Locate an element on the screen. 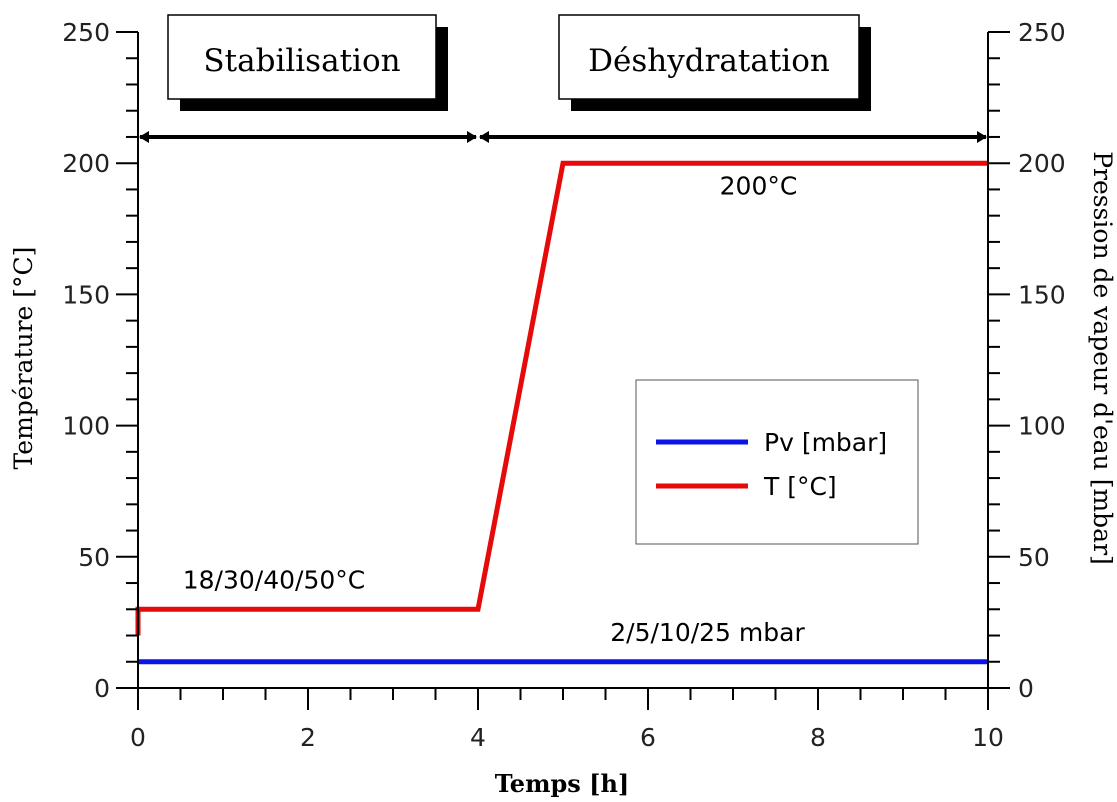 This screenshot has height=802, width=1117. legend-label-0: Pv [mbar] is located at coordinates (825, 442).